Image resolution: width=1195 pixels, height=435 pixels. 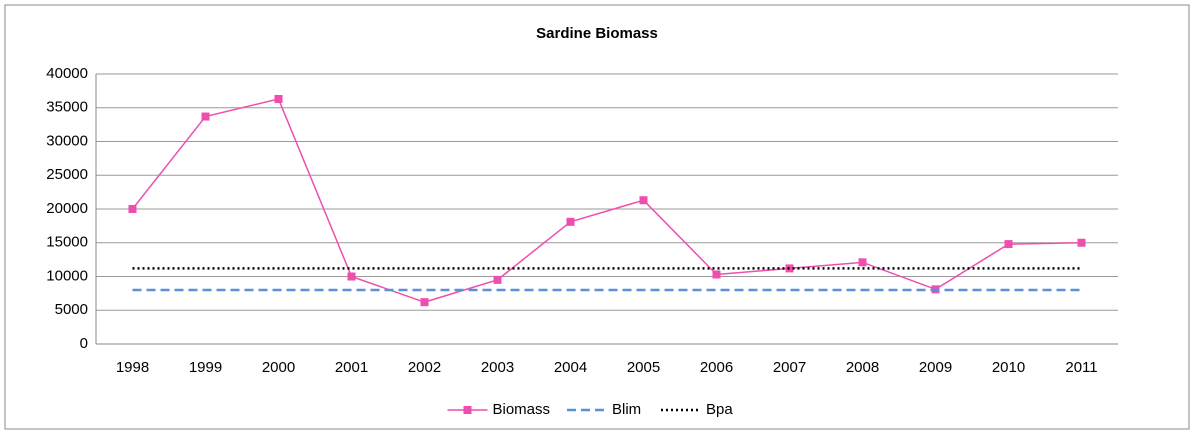 What do you see at coordinates (789, 367) in the screenshot?
I see `x-tick-label: 2007` at bounding box center [789, 367].